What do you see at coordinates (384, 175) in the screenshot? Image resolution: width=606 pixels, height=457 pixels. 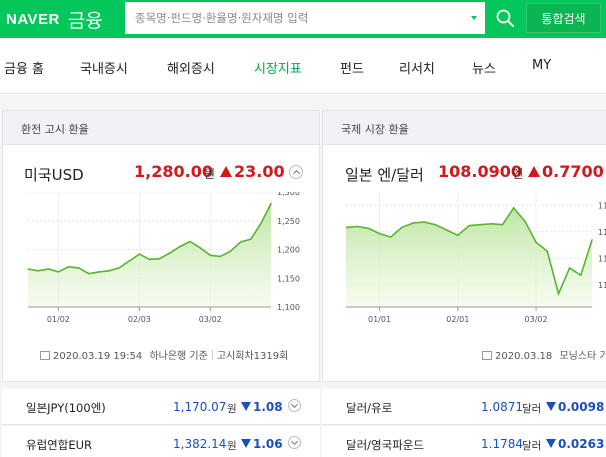 I see `currency-name: 일본 엔/달러` at bounding box center [384, 175].